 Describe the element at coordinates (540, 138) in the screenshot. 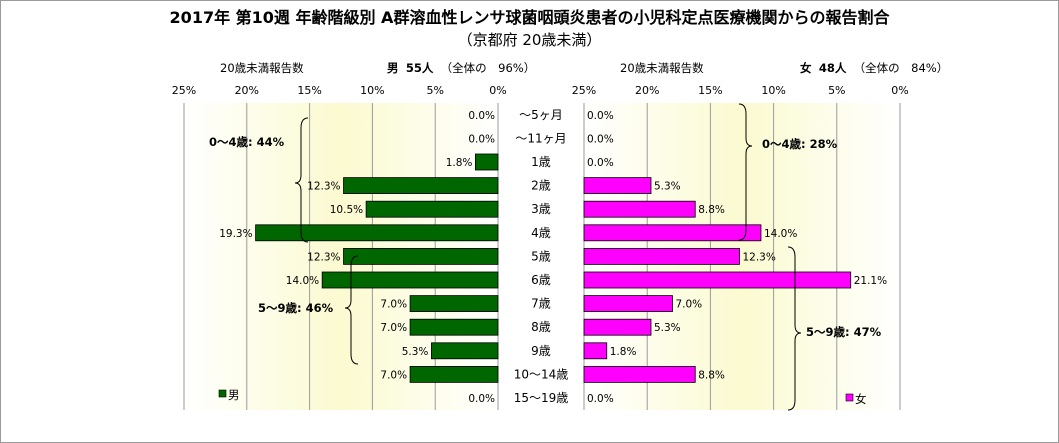

I see `category-label: ～11ヶ月` at that location.